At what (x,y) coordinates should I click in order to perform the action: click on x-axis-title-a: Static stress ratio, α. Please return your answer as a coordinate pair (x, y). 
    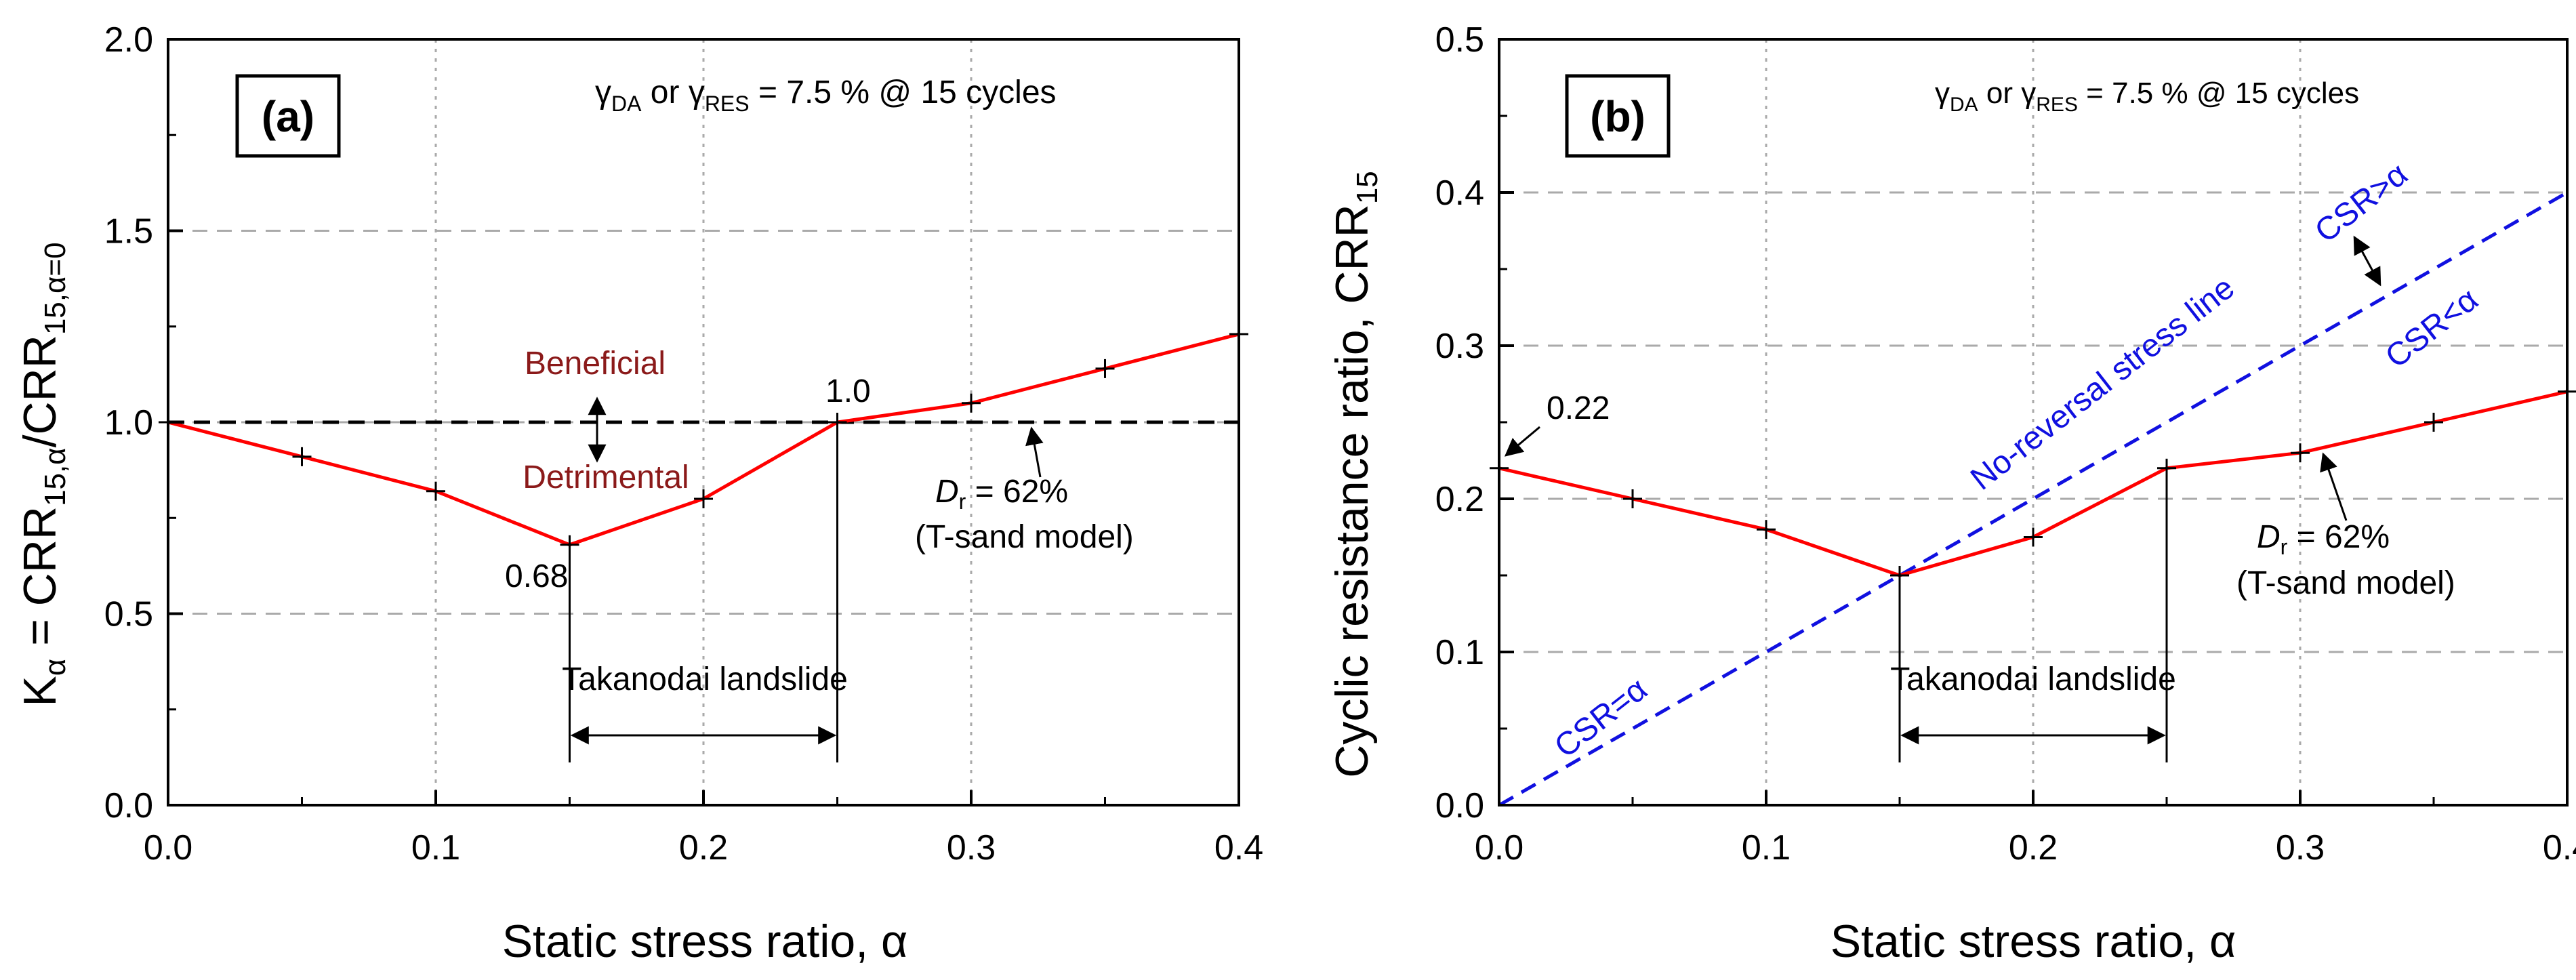
    Looking at the image, I should click on (705, 941).